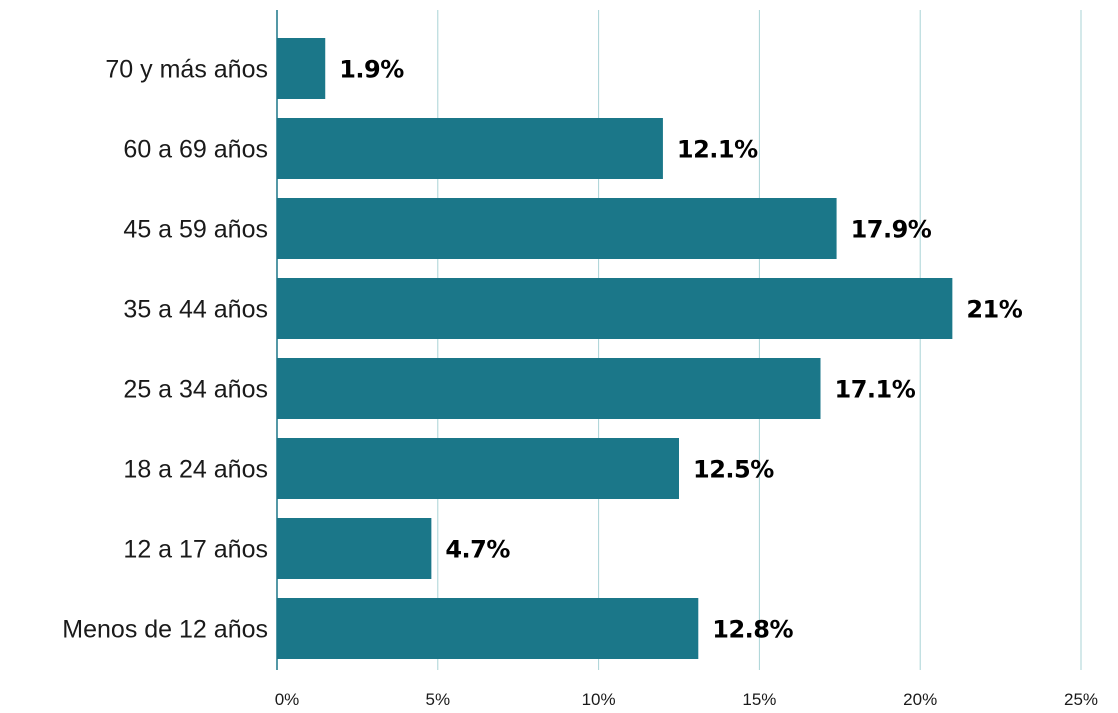 The height and width of the screenshot is (713, 1118). I want to click on x-tick-label: 25%, so click(1081, 699).